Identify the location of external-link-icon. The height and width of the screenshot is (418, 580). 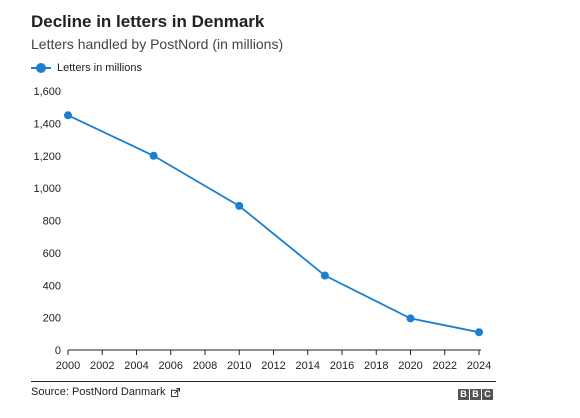
(175, 392).